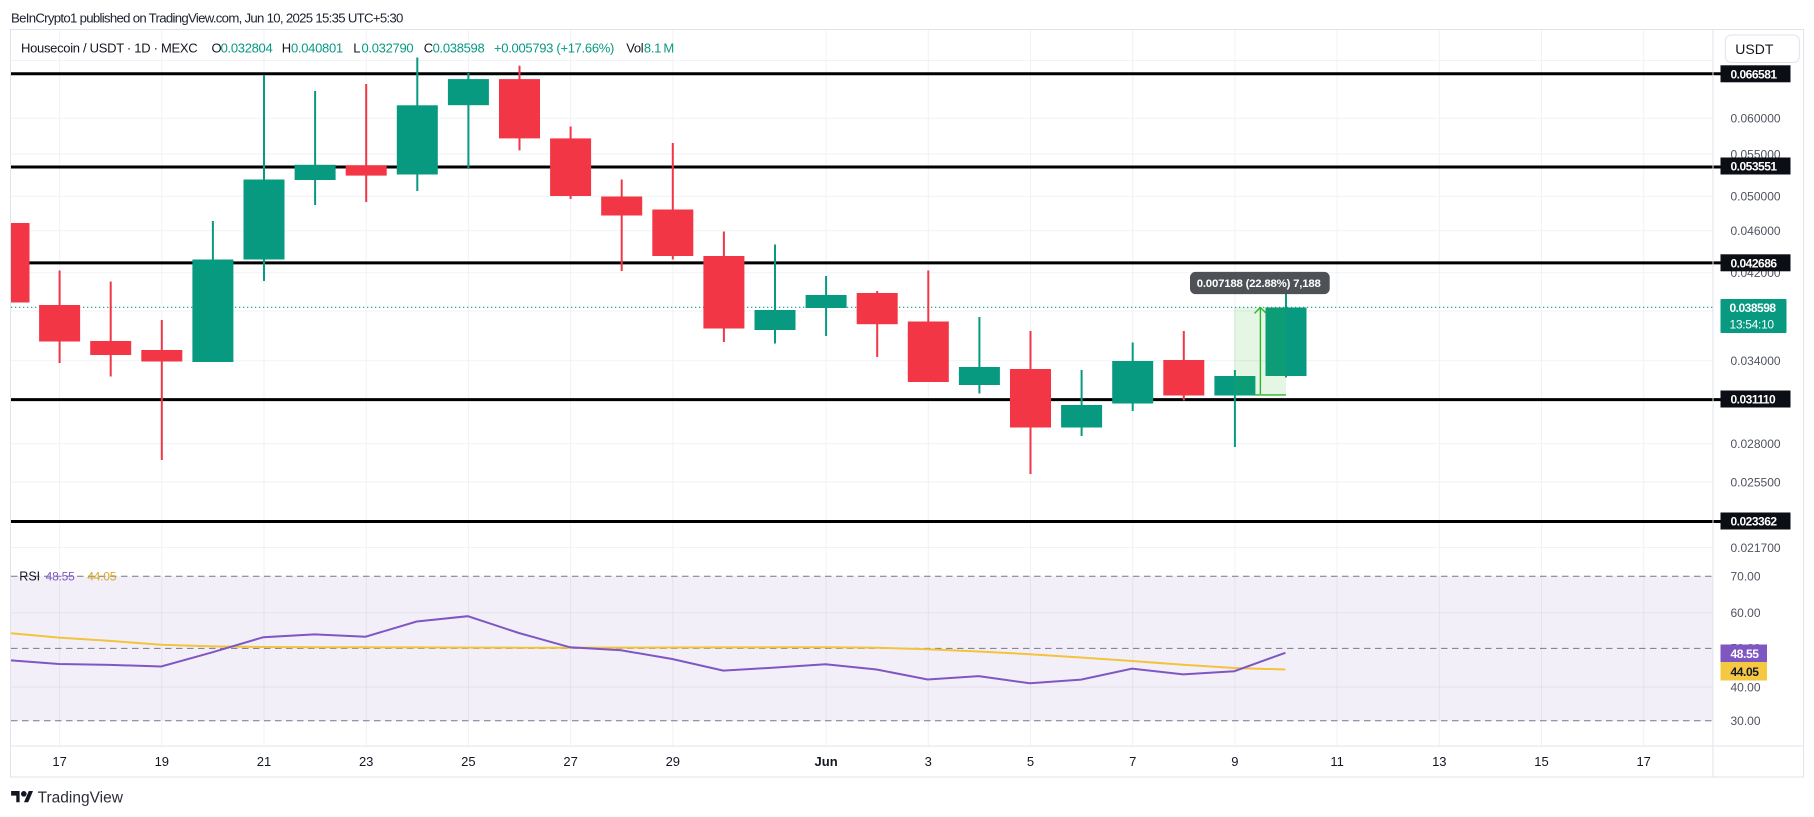 The image size is (1814, 817). Describe the element at coordinates (635, 47) in the screenshot. I see `svg-text: Vol` at that location.